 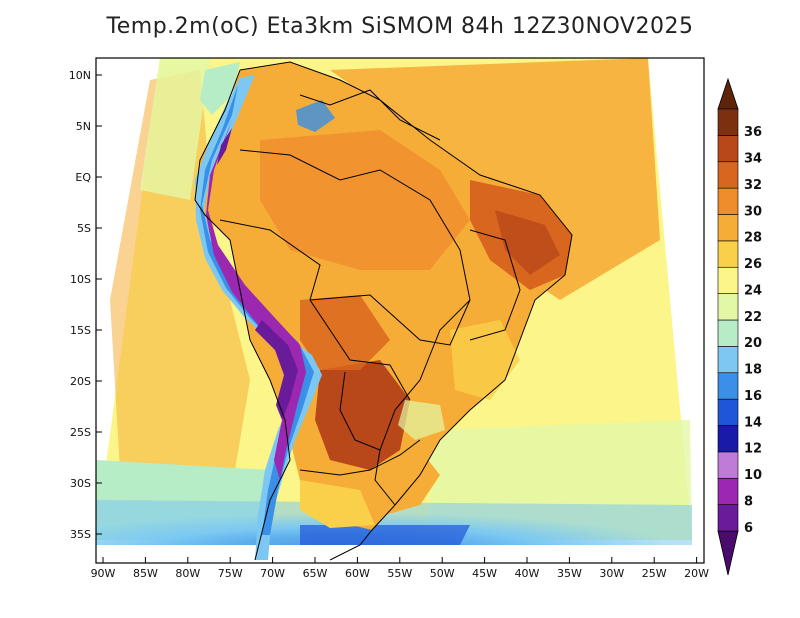 I want to click on lat-tick-label: 25S, so click(x=80, y=432).